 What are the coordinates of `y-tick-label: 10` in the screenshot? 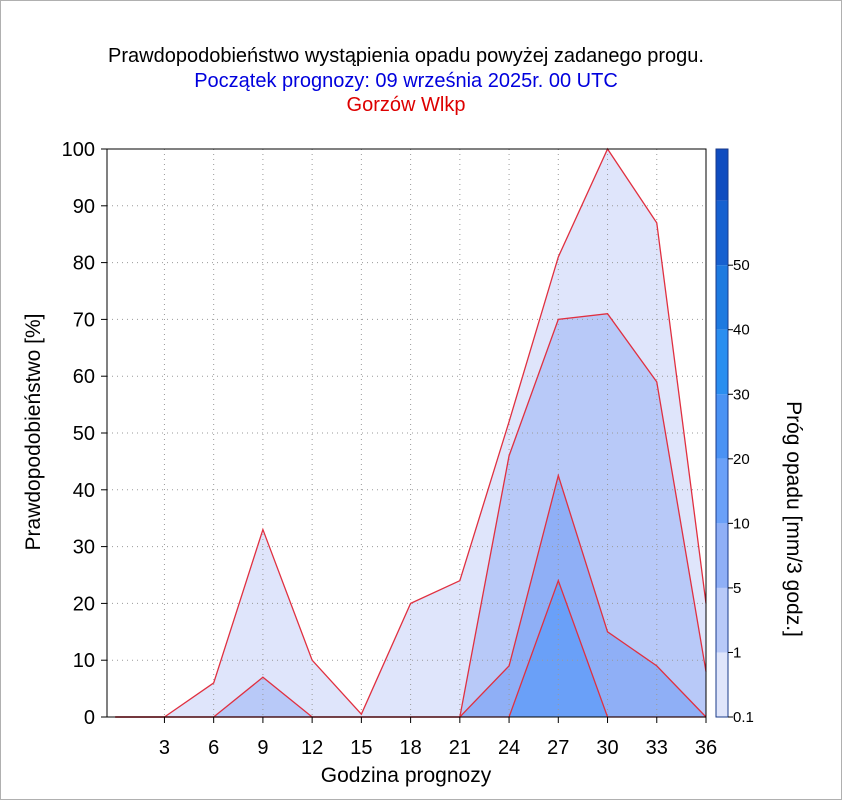 It's located at (84, 661).